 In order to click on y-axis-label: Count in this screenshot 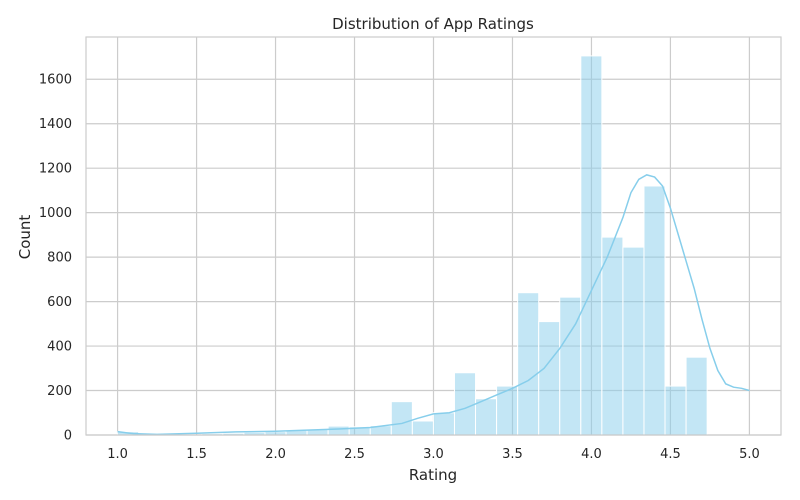, I will do `click(25, 237)`.